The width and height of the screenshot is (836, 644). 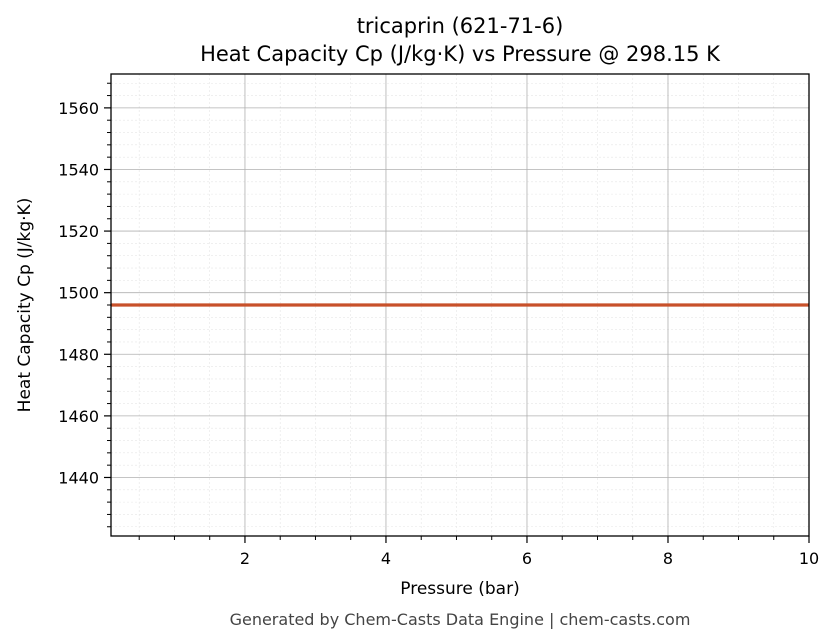 What do you see at coordinates (809, 558) in the screenshot?
I see `x-tick-label: 10` at bounding box center [809, 558].